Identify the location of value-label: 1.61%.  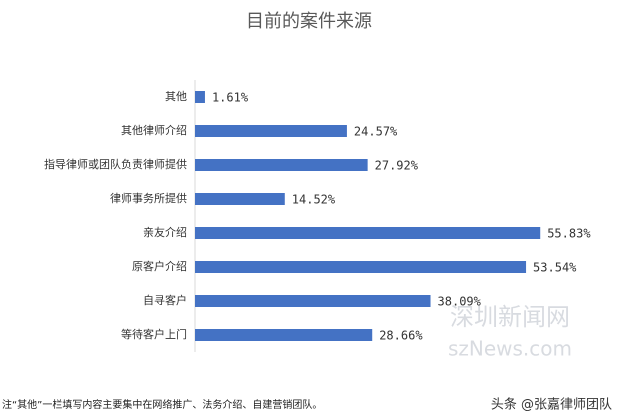
(230, 98).